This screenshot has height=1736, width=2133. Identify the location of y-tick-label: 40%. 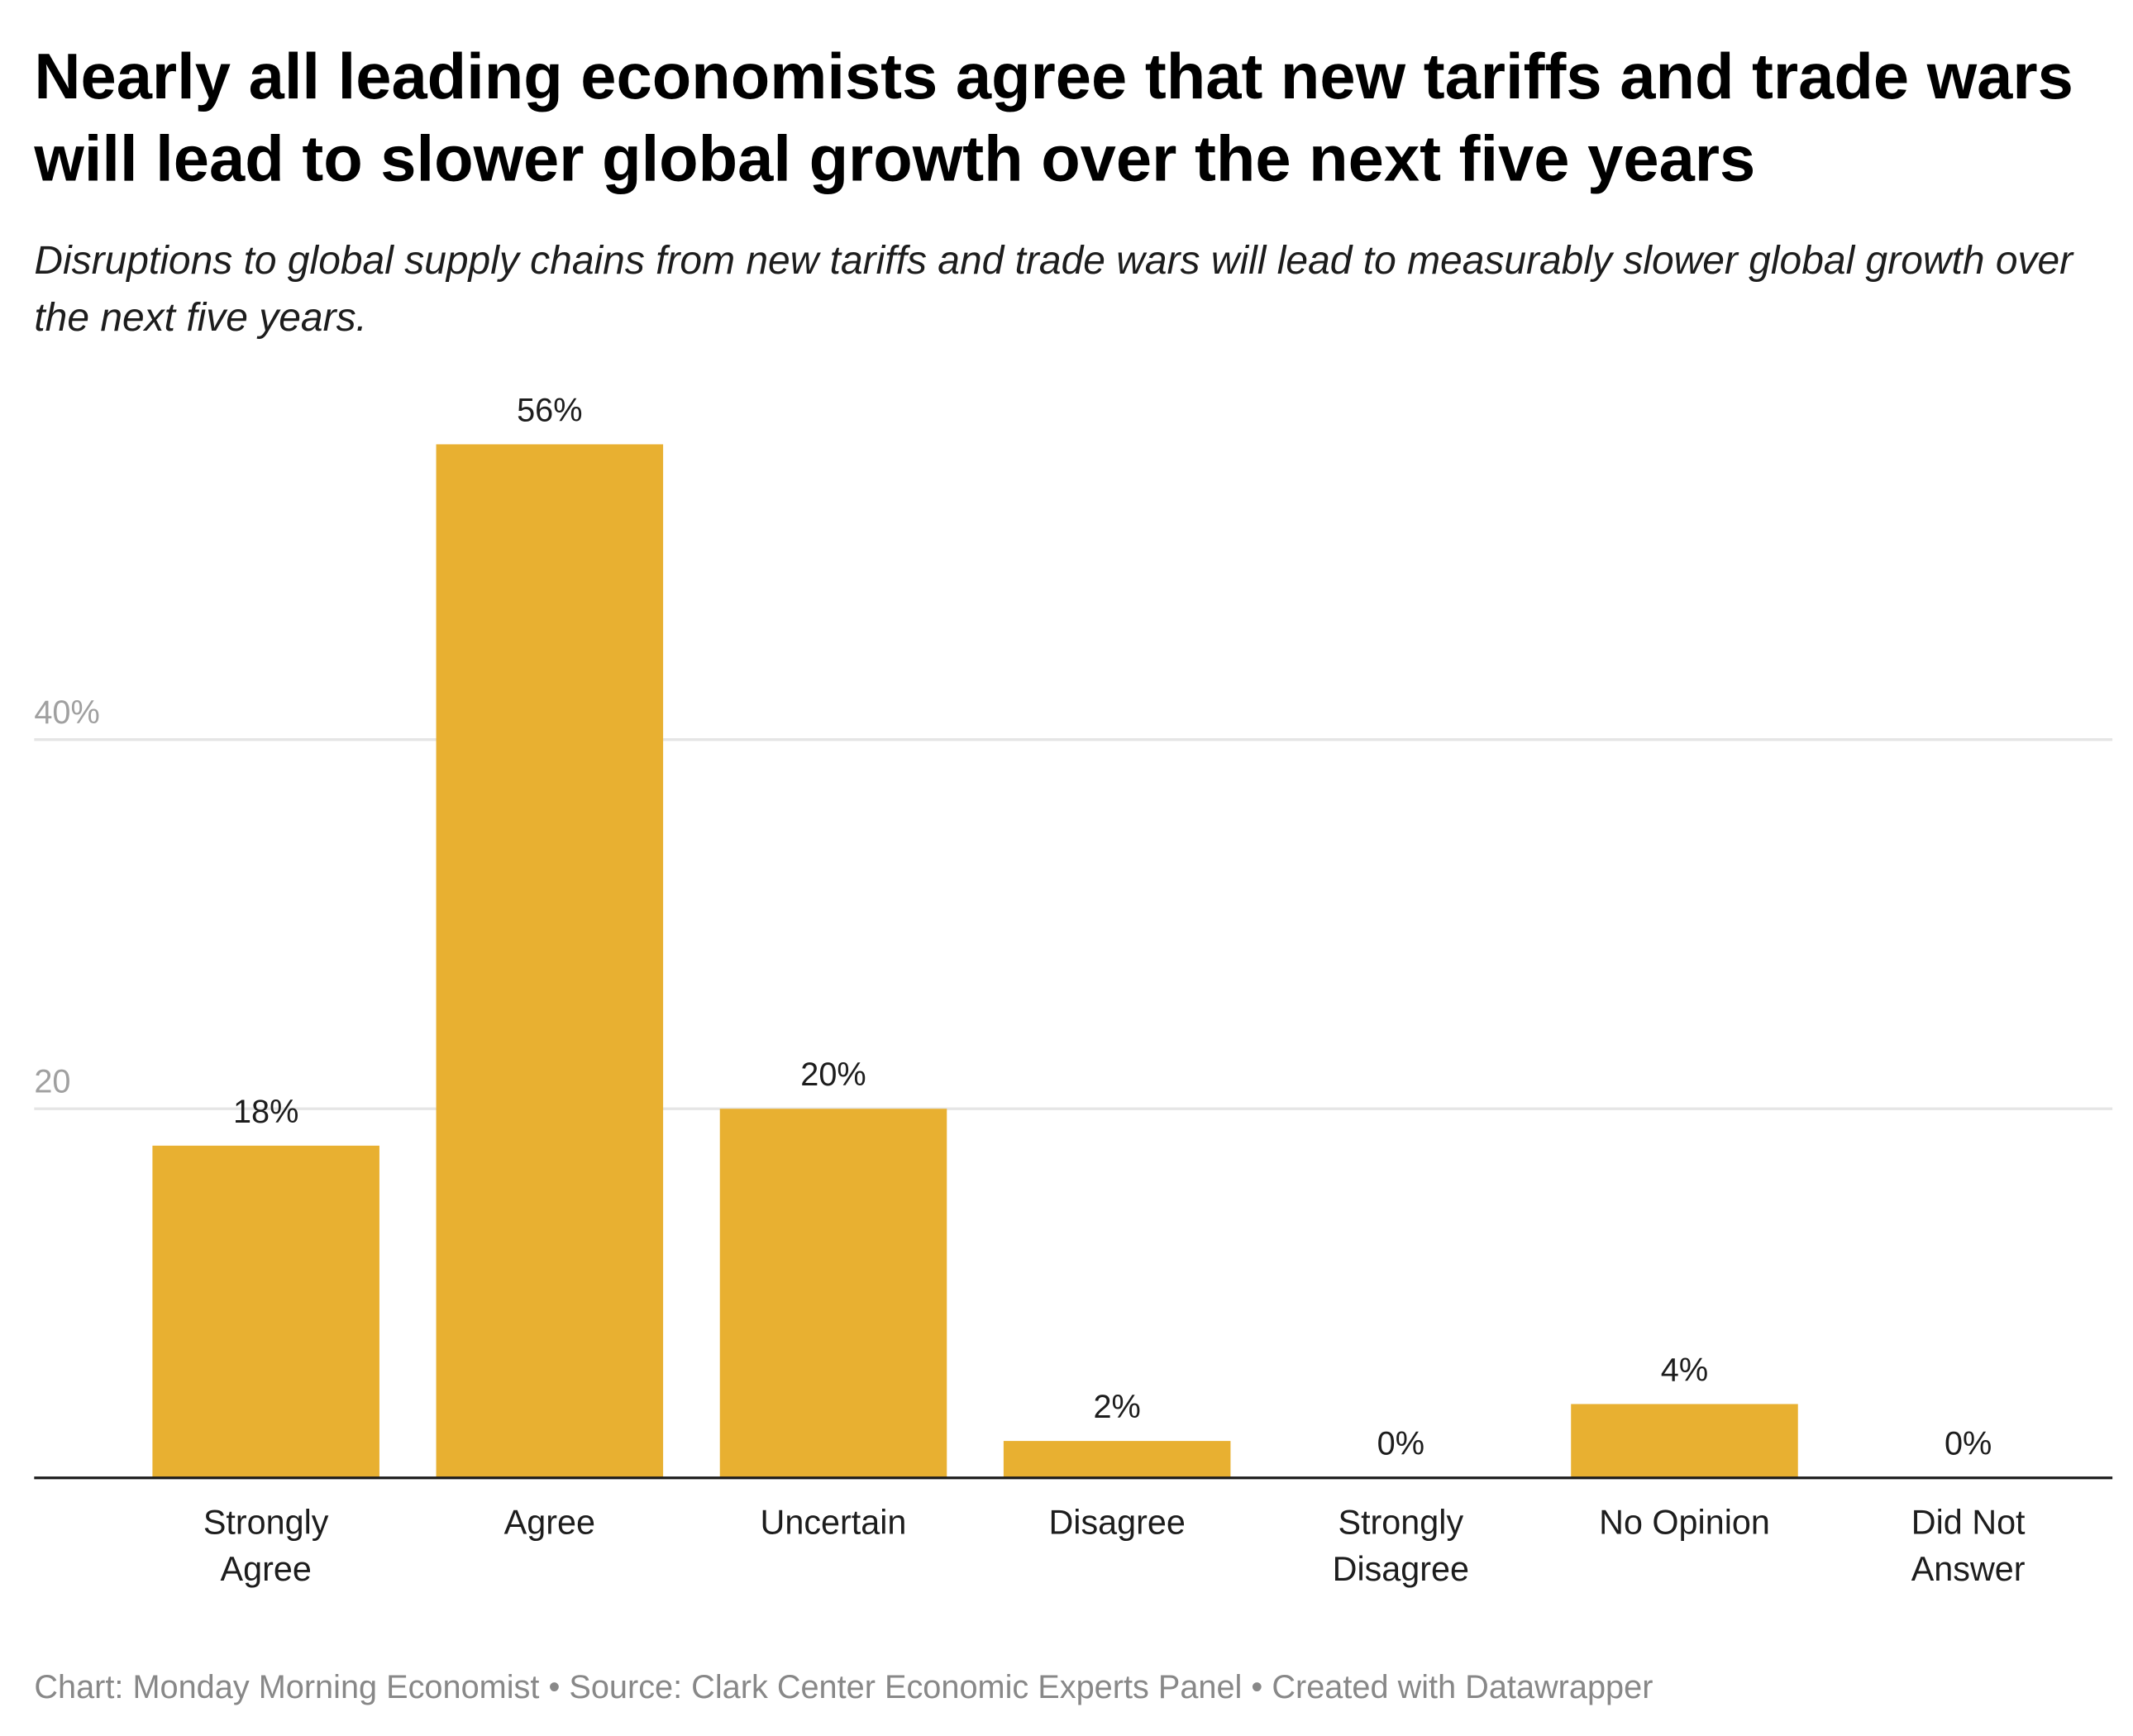
(67, 712).